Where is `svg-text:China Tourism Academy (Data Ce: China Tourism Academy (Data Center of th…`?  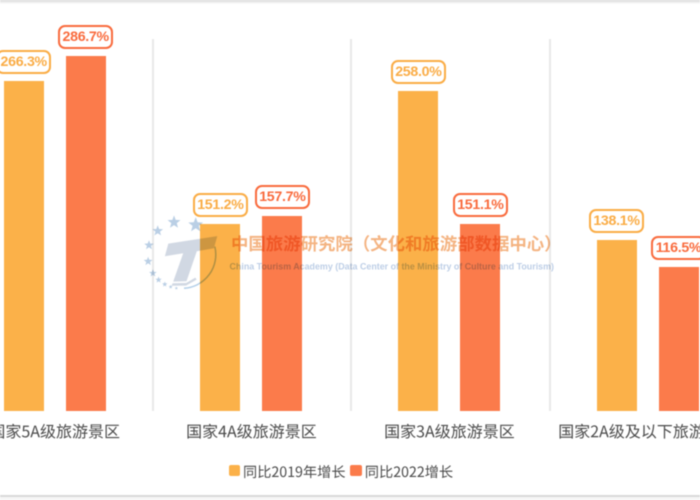 svg-text:China Tourism Academy (Data Ce: China Tourism Academy (Data Center of th… is located at coordinates (392, 266).